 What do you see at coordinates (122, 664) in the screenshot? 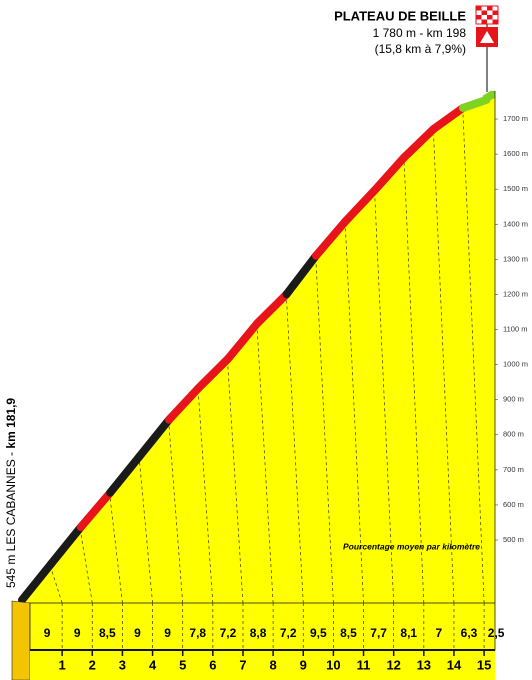
I see `x-tick-label: 3` at bounding box center [122, 664].